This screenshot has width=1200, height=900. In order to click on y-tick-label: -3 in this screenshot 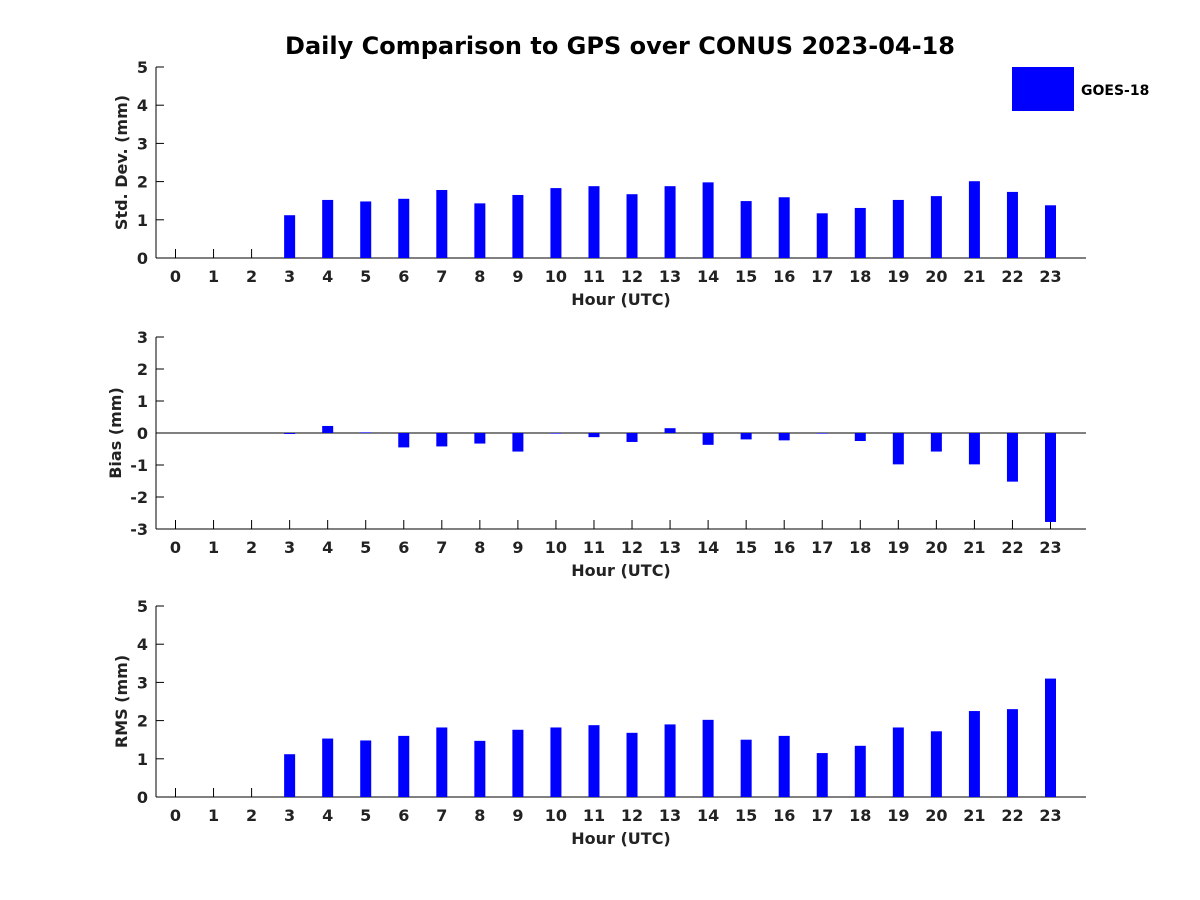, I will do `click(139, 529)`.